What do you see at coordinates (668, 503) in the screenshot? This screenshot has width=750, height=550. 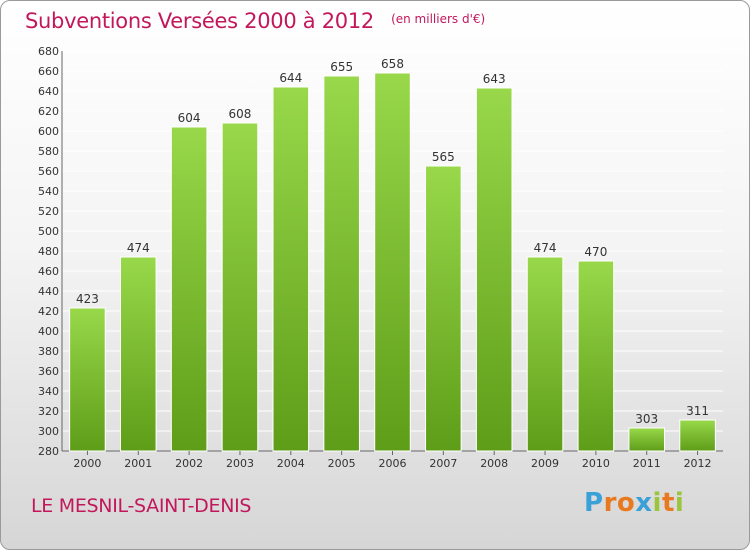 I see `logo-letter: t` at bounding box center [668, 503].